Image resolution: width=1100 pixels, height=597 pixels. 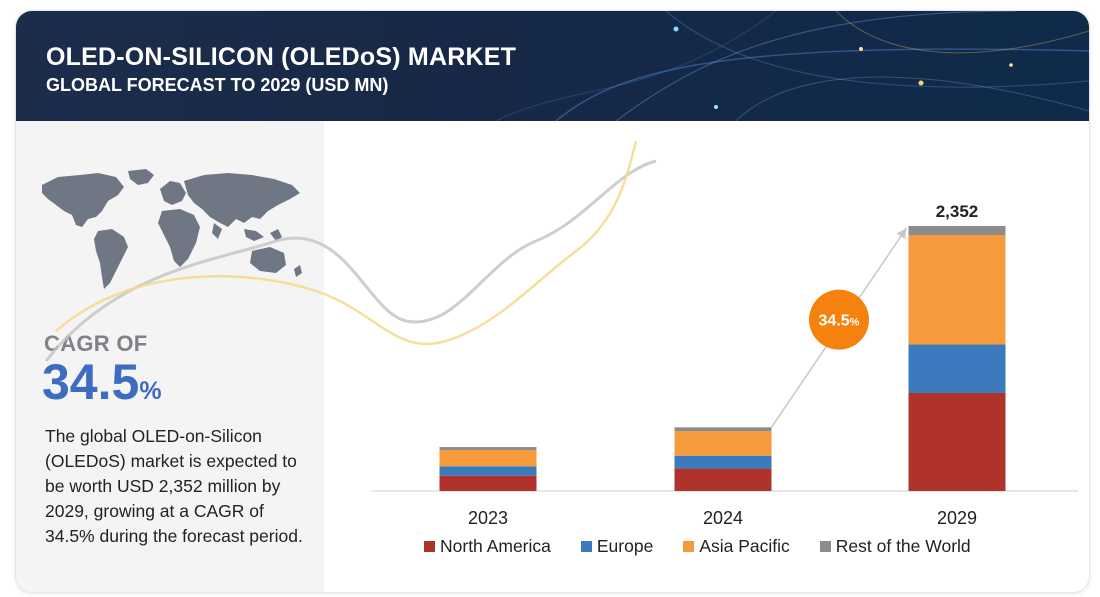 What do you see at coordinates (625, 545) in the screenshot?
I see `legend-label: Europe` at bounding box center [625, 545].